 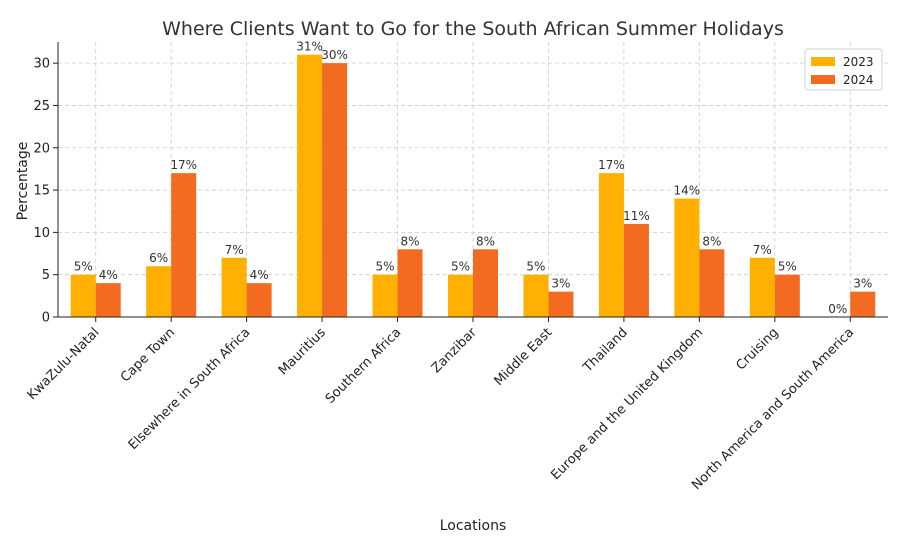 I want to click on data-label-2024: 5%, so click(x=787, y=267).